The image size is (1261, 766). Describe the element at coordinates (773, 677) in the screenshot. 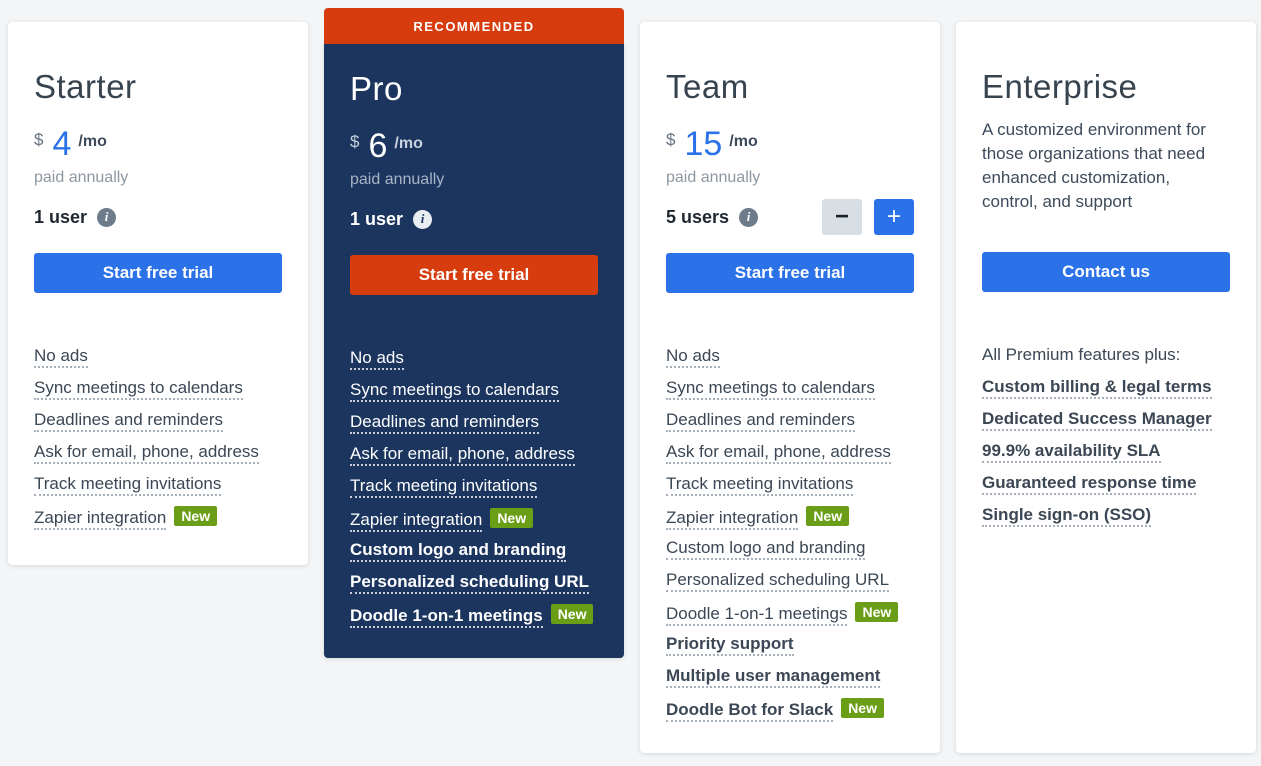

I see `feature-label: Multiple user management` at that location.